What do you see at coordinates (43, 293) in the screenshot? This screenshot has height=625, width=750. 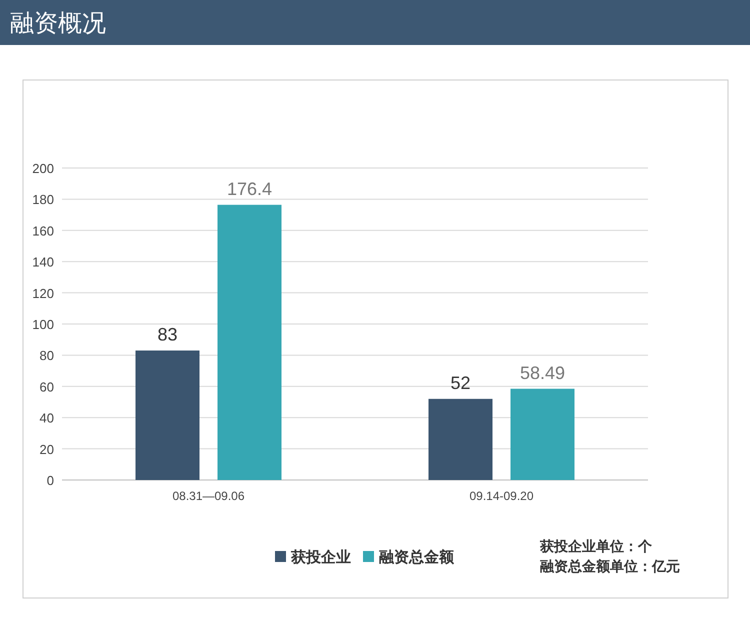 I see `y-tick-label: 120` at bounding box center [43, 293].